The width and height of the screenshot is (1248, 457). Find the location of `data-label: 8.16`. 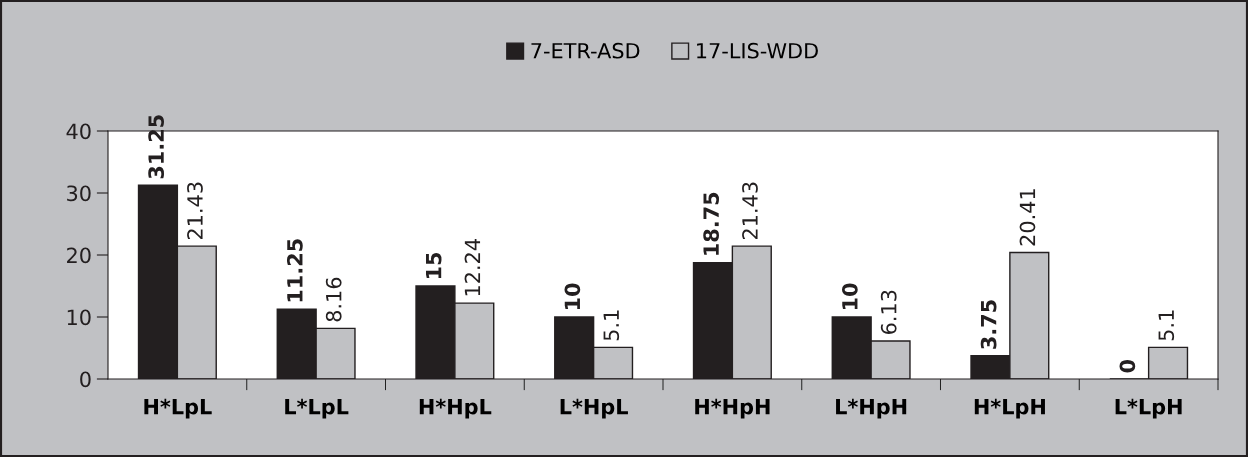

data-label: 8.16 is located at coordinates (333, 299).